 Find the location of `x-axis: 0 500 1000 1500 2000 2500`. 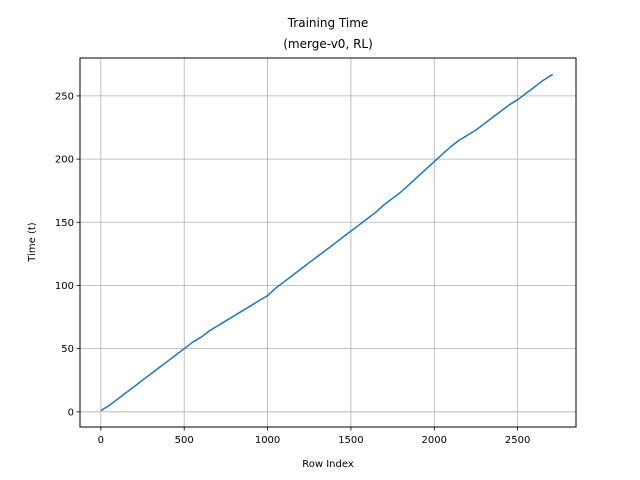

x-axis: 0 500 1000 1500 2000 2500 is located at coordinates (314, 436).